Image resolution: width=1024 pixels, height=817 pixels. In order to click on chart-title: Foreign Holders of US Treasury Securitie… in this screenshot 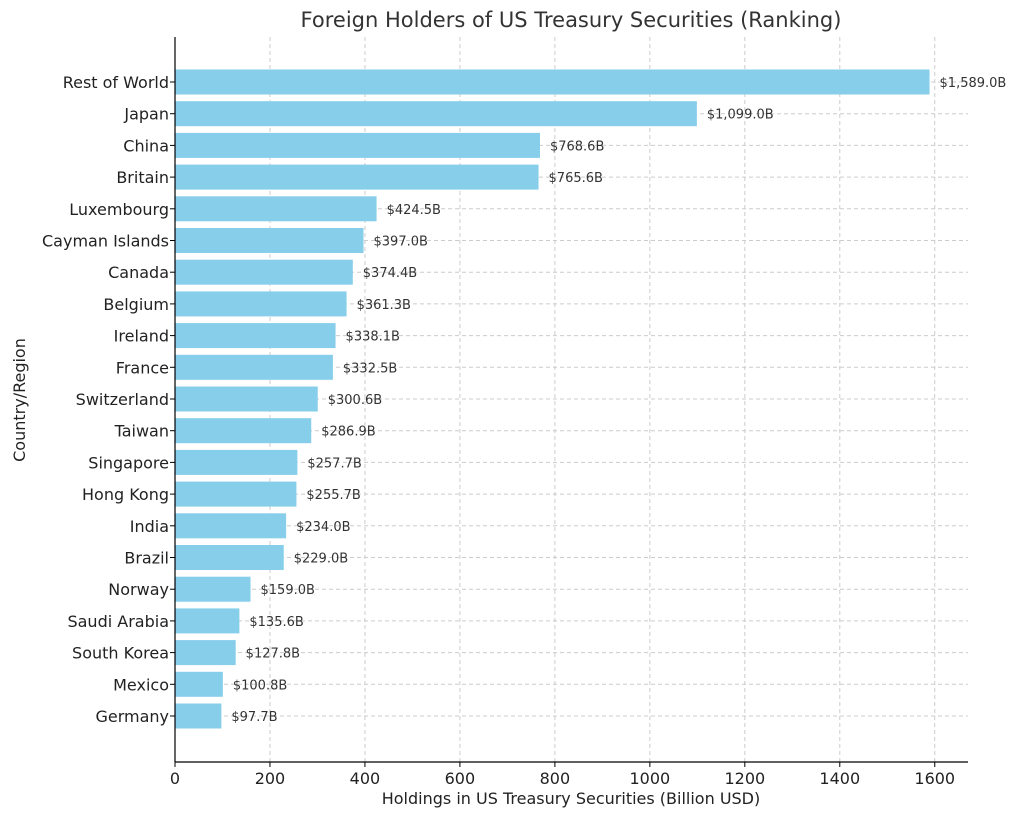, I will do `click(571, 20)`.